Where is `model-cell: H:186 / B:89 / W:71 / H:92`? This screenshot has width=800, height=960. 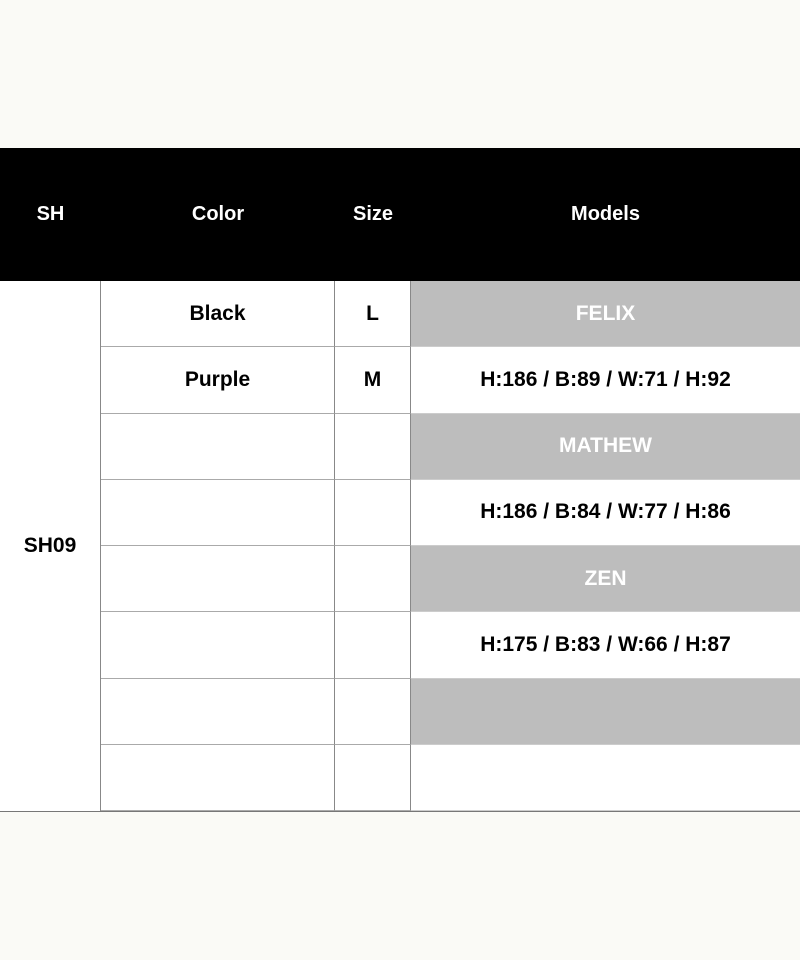
model-cell: H:186 / B:89 / W:71 / H:92 is located at coordinates (605, 380).